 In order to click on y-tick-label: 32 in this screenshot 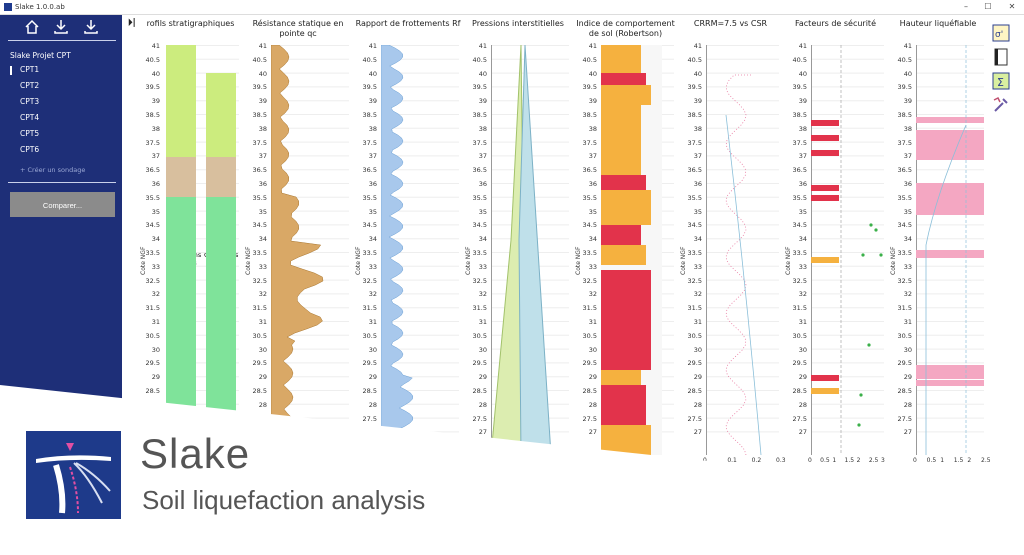, I will do `click(592, 294)`.